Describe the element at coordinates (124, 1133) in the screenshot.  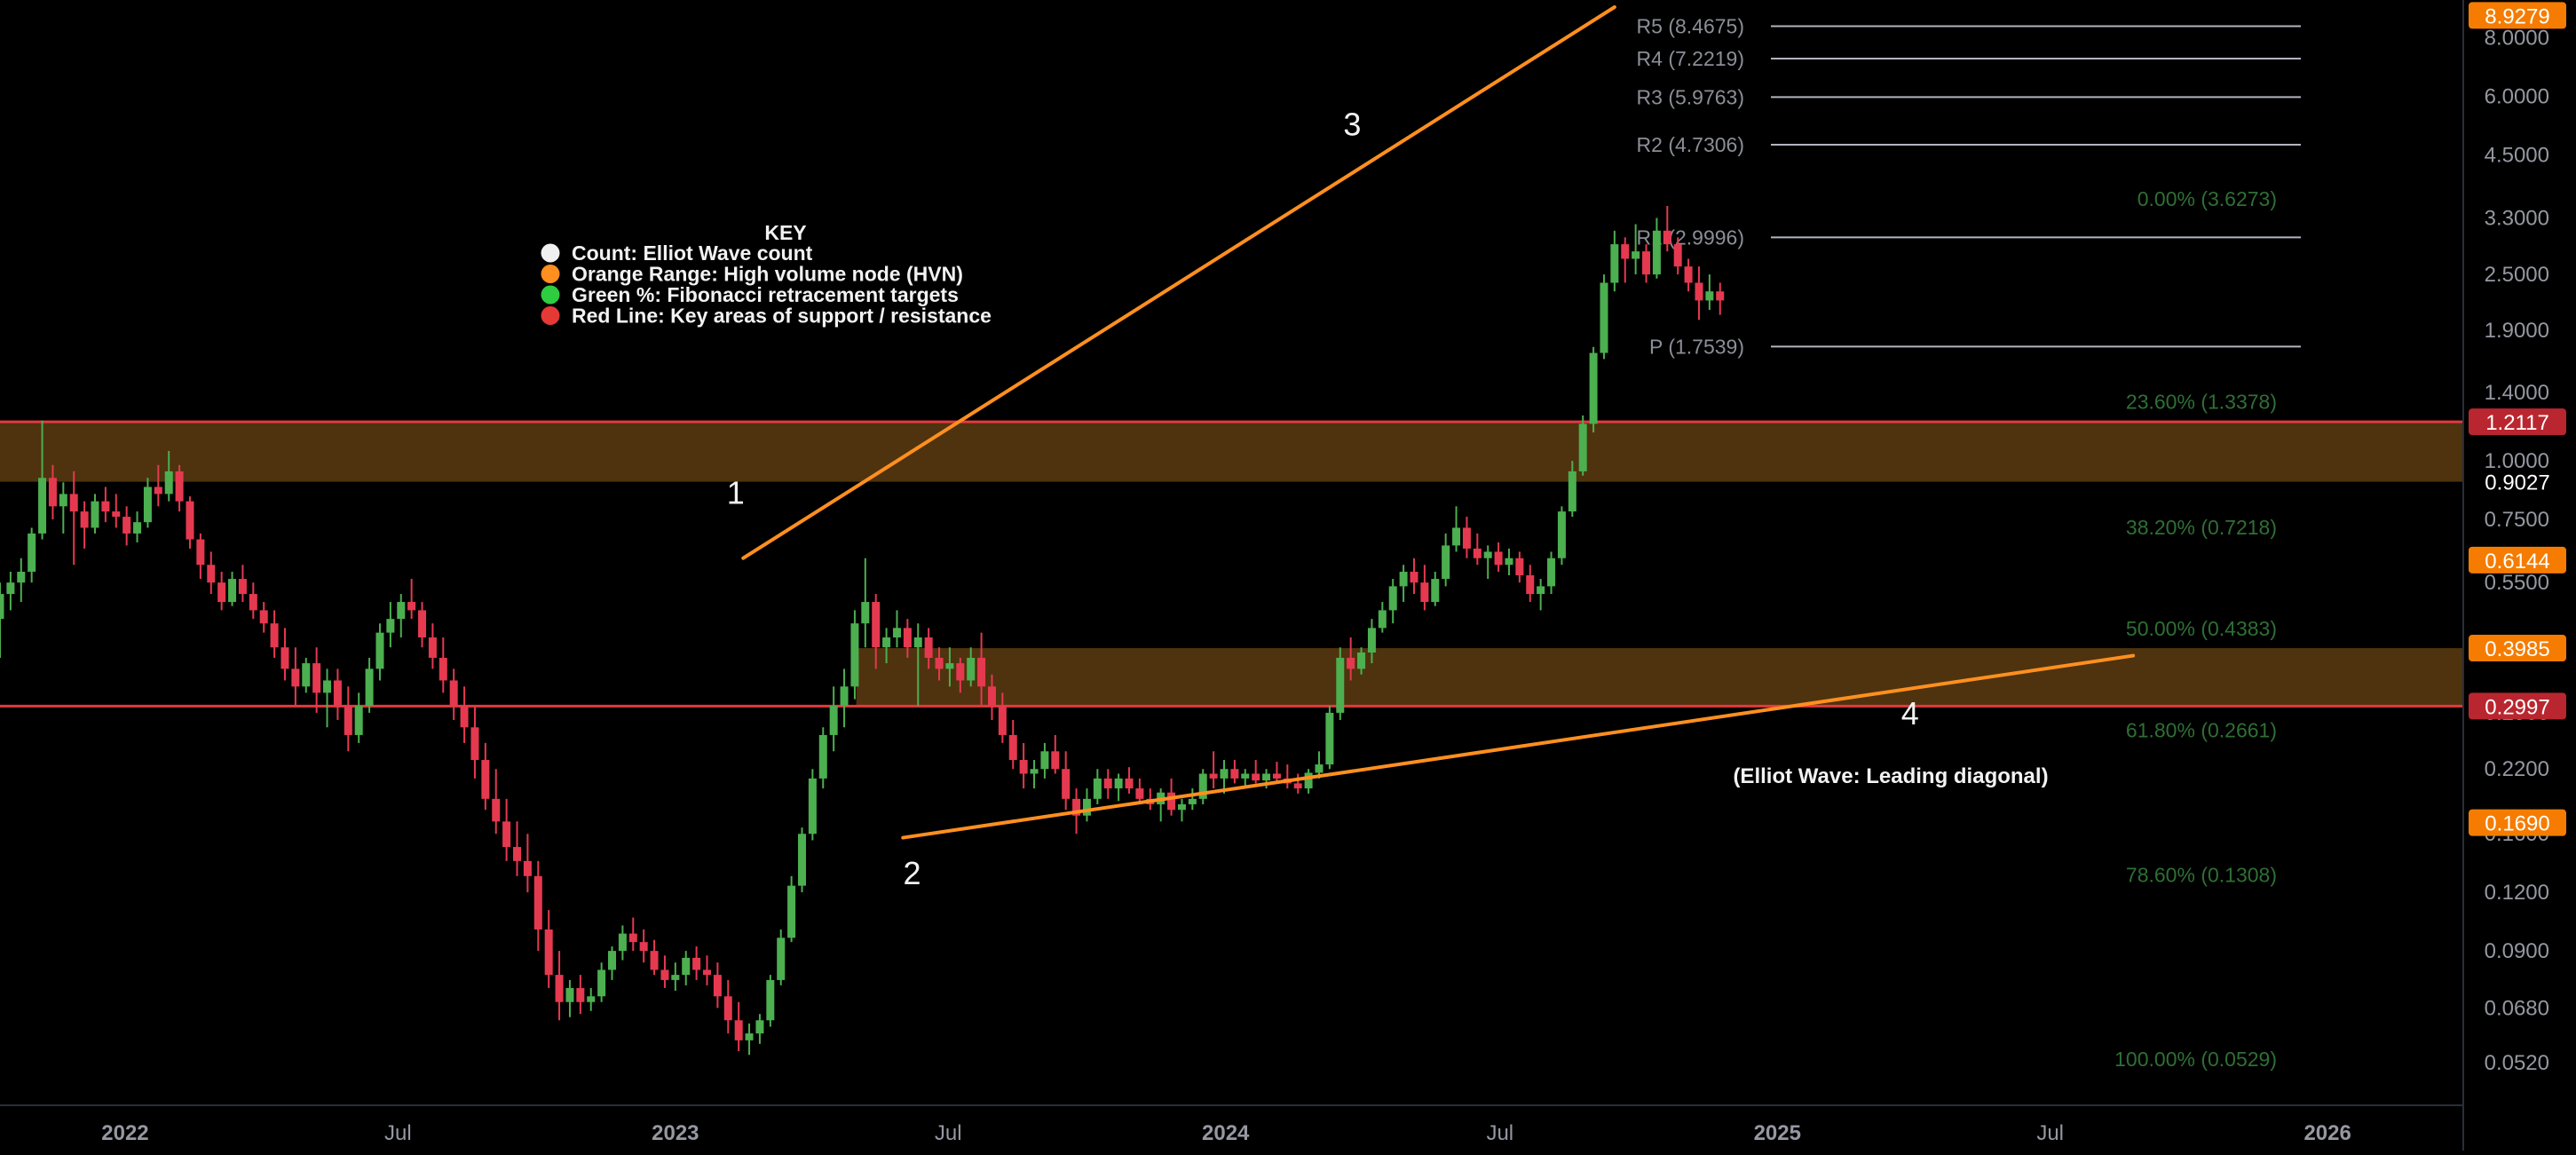
I see `x-tick-label: 2022` at that location.